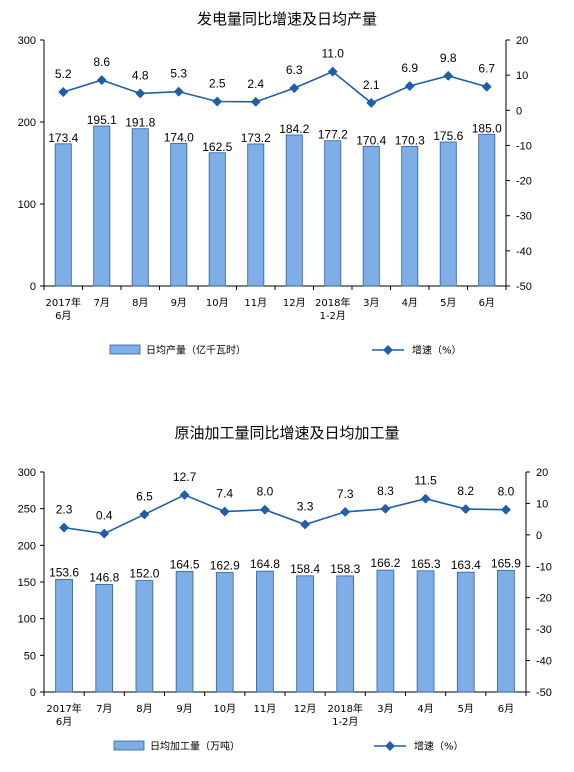 Image resolution: width=574 pixels, height=772 pixels. Describe the element at coordinates (439, 746) in the screenshot. I see `legend-line-label: 增速（%）` at that location.